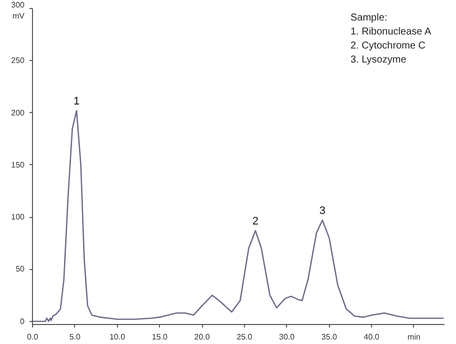 This screenshot has width=456, height=344. I want to click on x-tick-label: 30.0, so click(287, 337).